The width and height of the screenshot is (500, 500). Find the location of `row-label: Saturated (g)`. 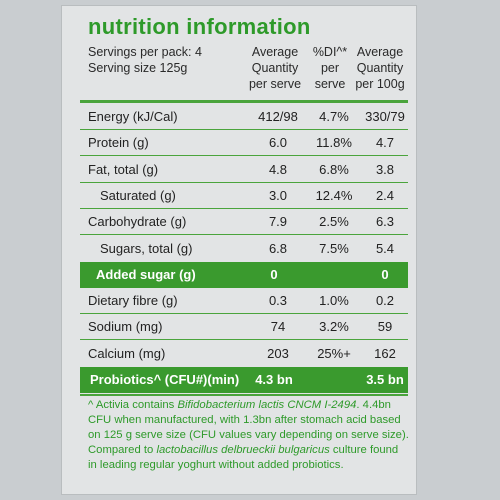

row-label: Saturated (g) is located at coordinates (138, 195).